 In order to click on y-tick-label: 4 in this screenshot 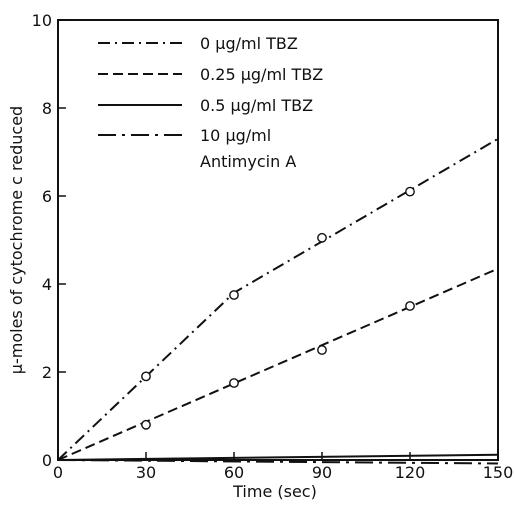, I will do `click(47, 284)`.